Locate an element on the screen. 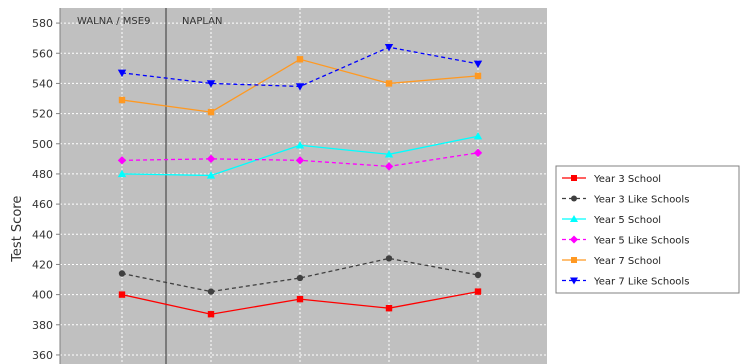 Image resolution: width=743 pixels, height=364 pixels. y-tick-label: 460 is located at coordinates (42, 204).